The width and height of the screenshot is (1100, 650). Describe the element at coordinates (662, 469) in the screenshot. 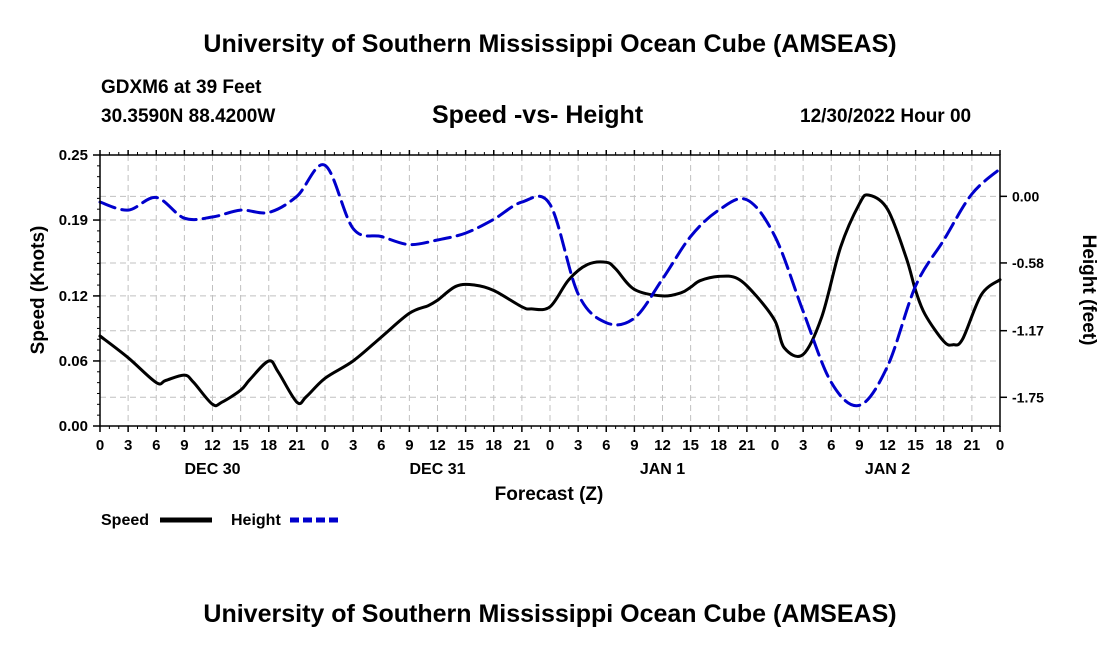

I see `date-label: JAN 1` at that location.